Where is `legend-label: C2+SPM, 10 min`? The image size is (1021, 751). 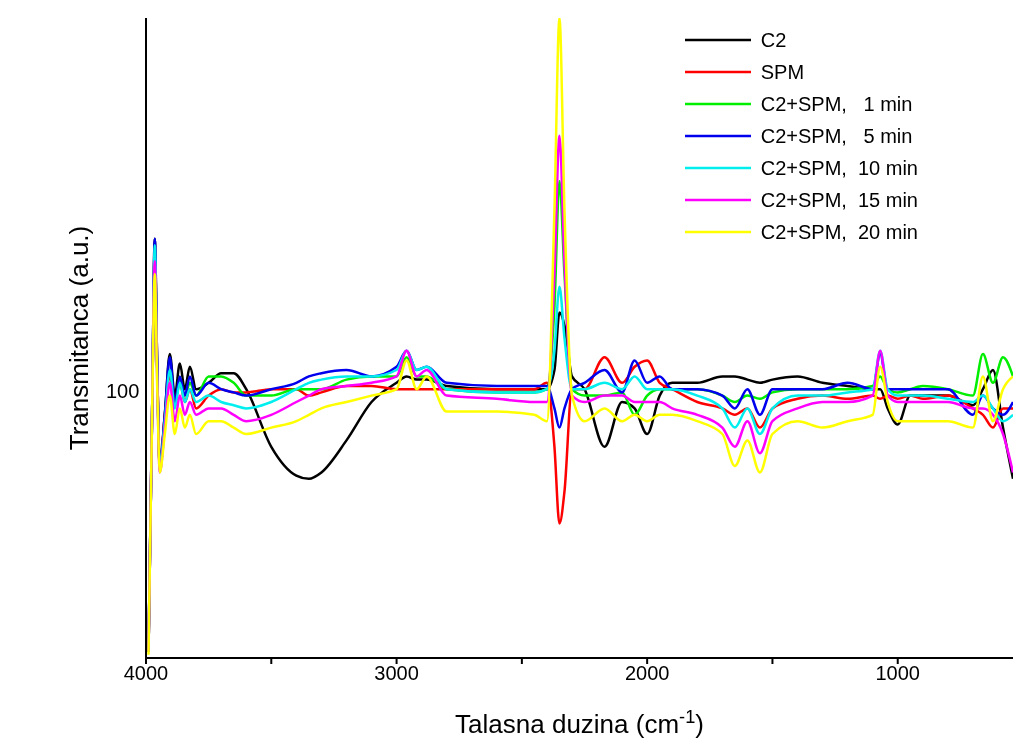
legend-label: C2+SPM, 10 min is located at coordinates (839, 168).